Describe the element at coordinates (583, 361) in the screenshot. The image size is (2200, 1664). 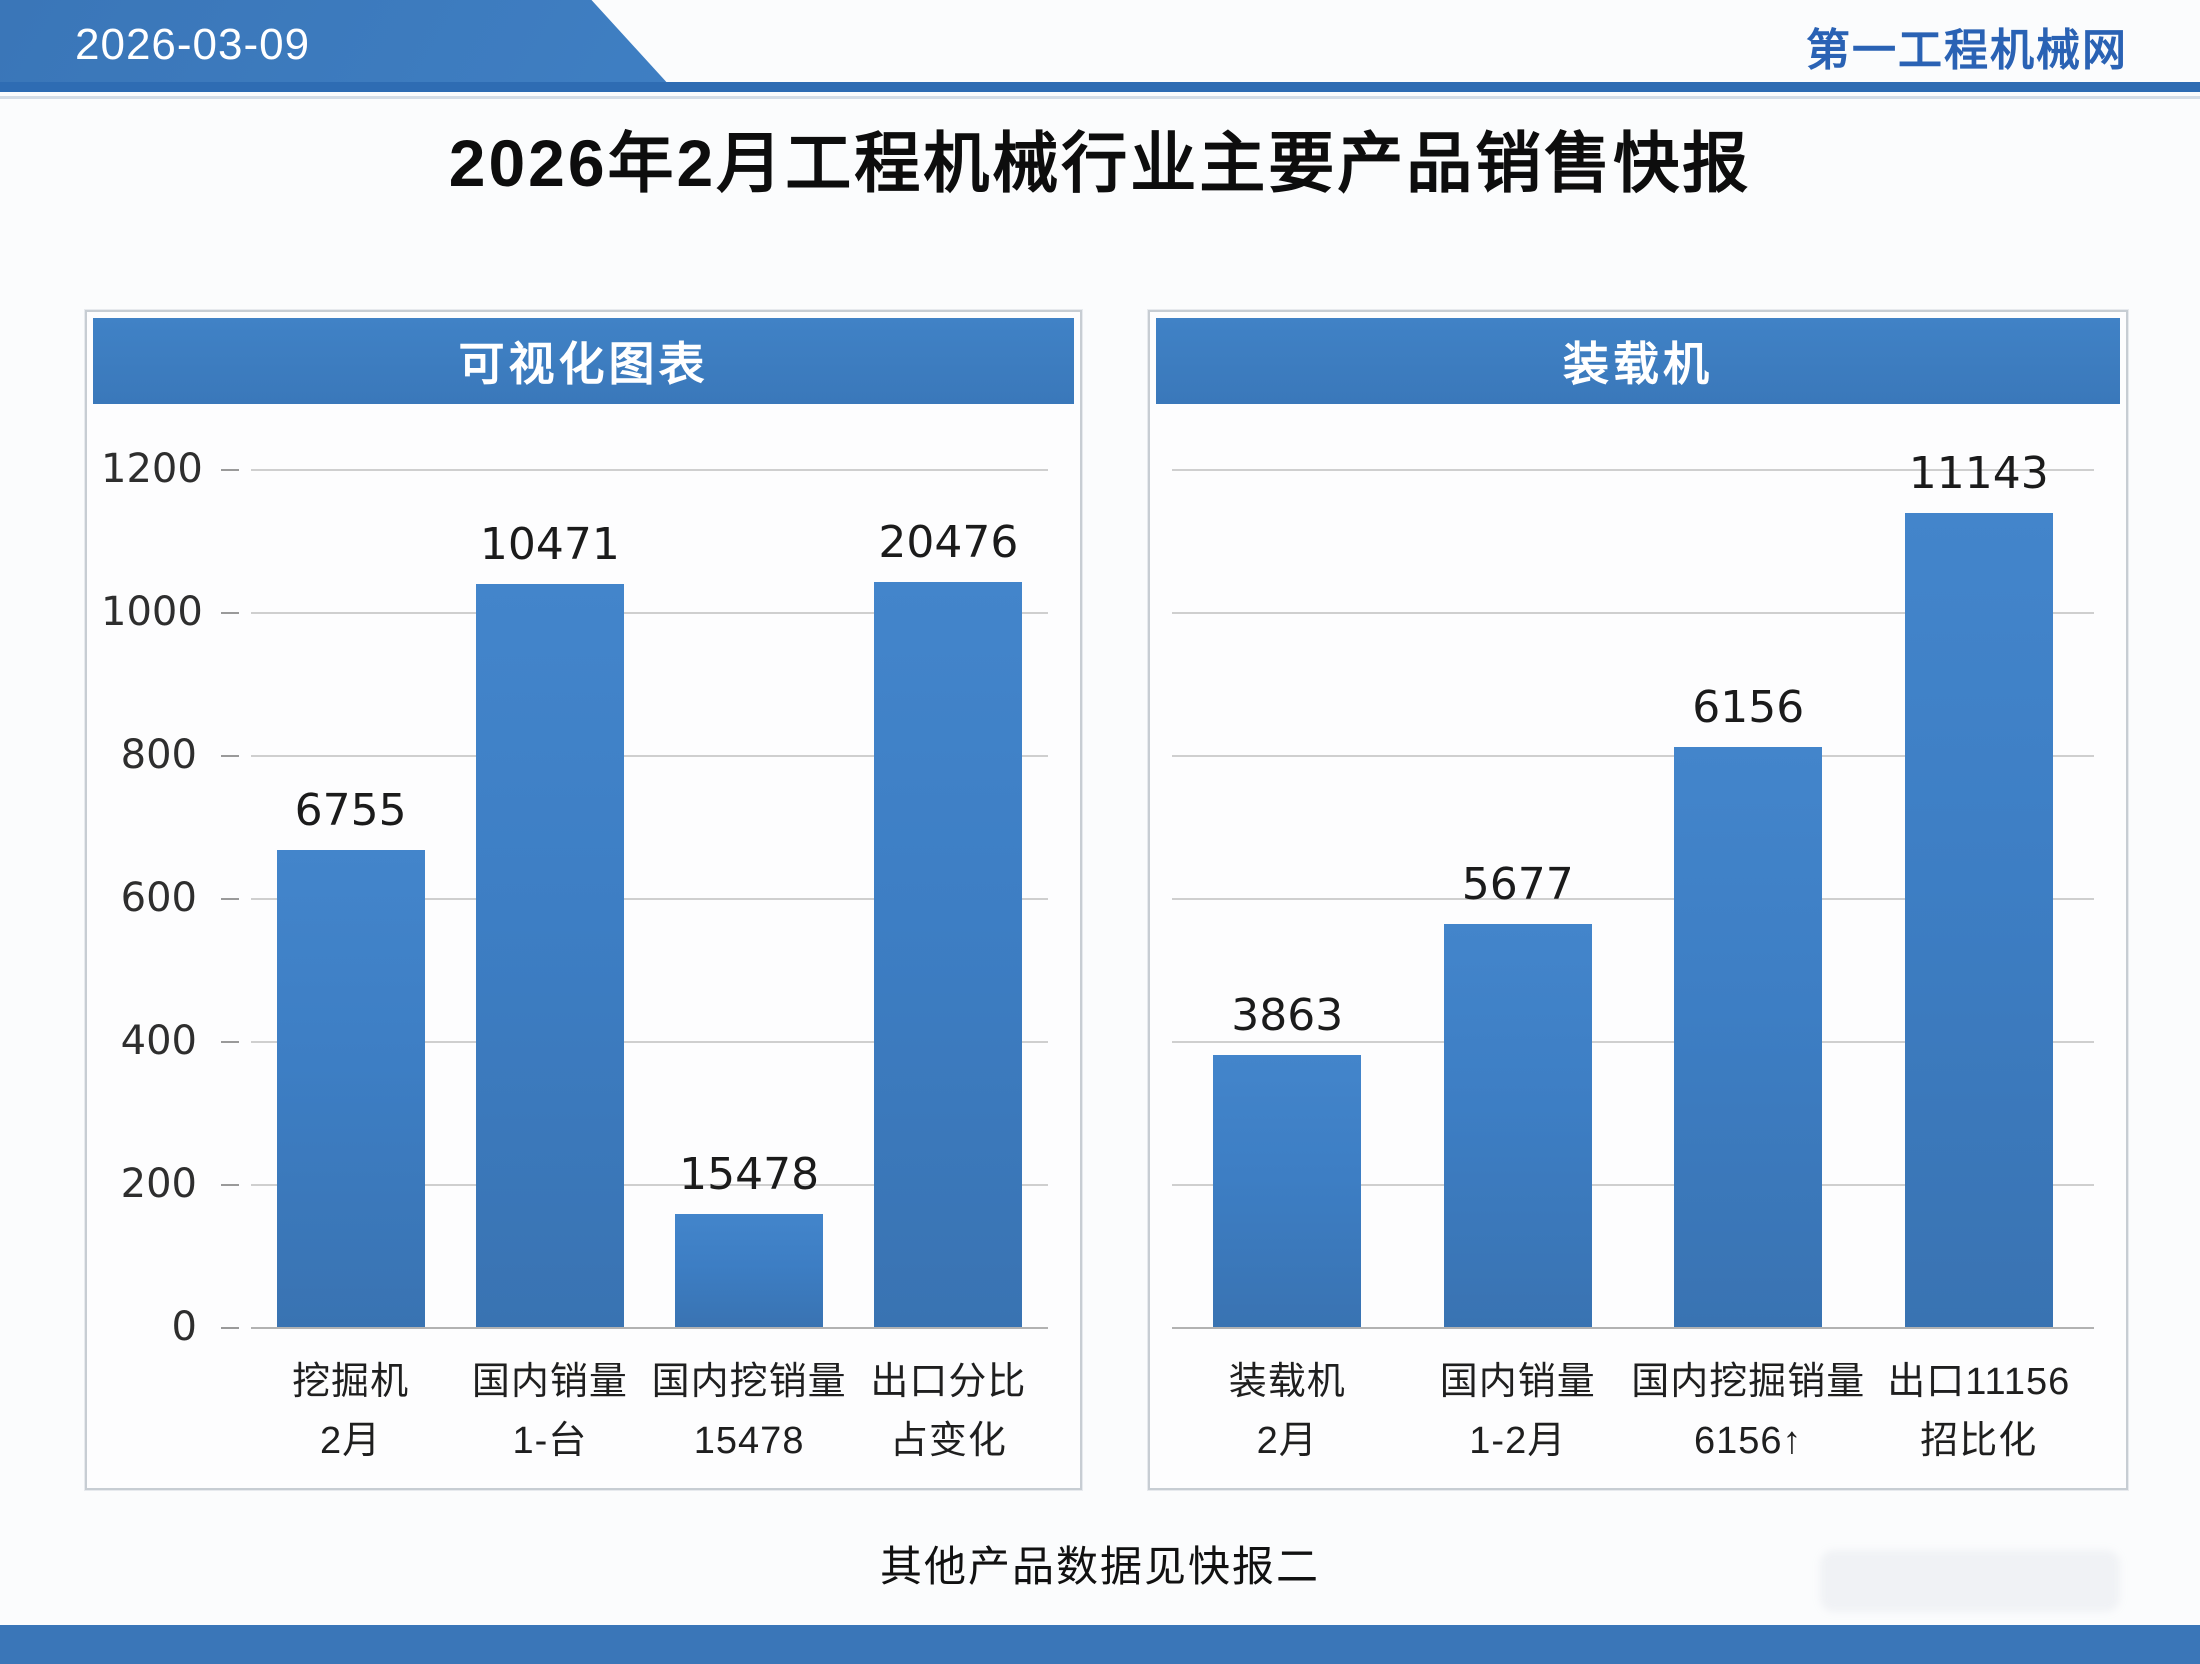
I see `panel-title: 可视化图表` at that location.